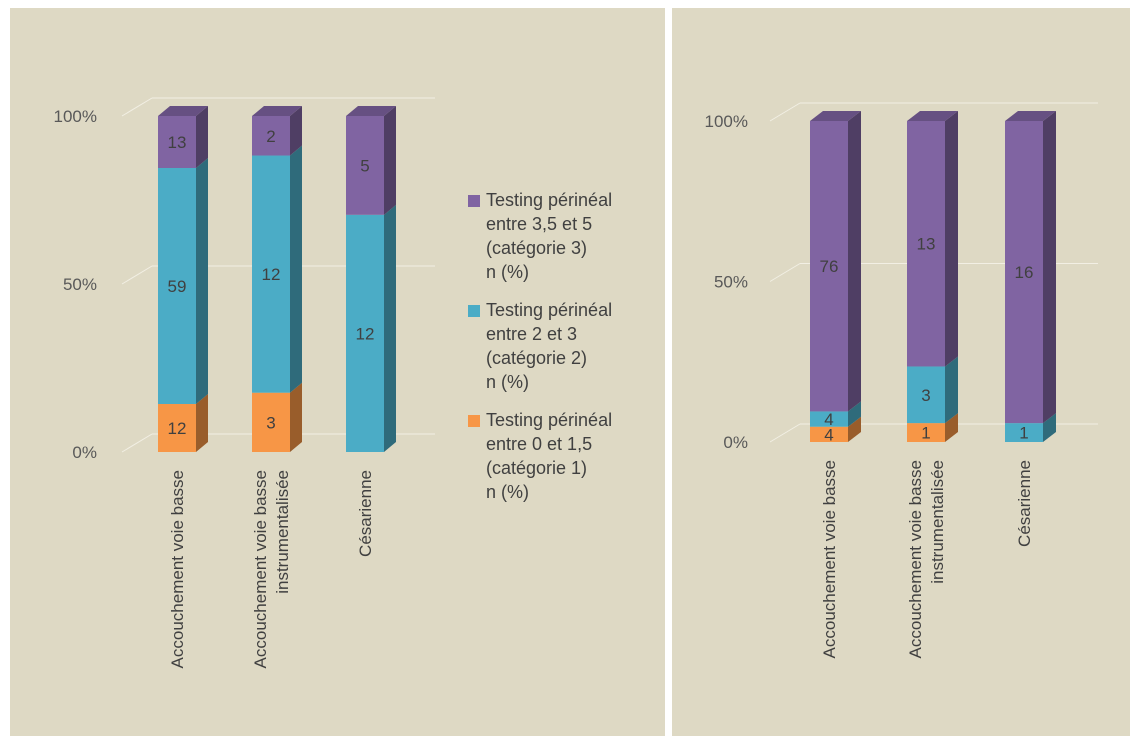  I want to click on legend-swatch-cat3, so click(474, 201).